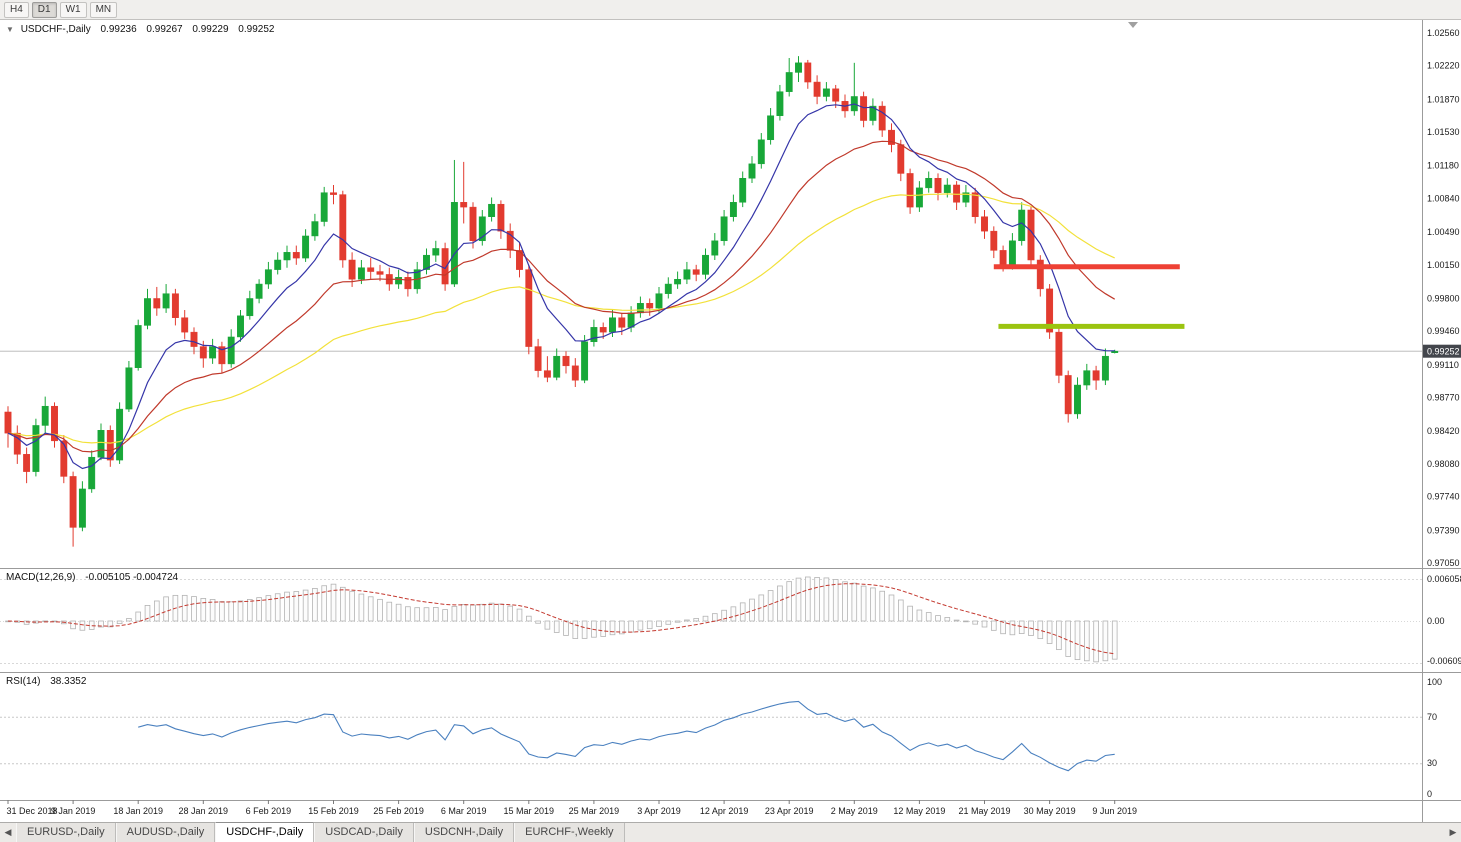 This screenshot has width=1461, height=842. What do you see at coordinates (73, 811) in the screenshot?
I see `svg-text: 9 Jan 2019` at bounding box center [73, 811].